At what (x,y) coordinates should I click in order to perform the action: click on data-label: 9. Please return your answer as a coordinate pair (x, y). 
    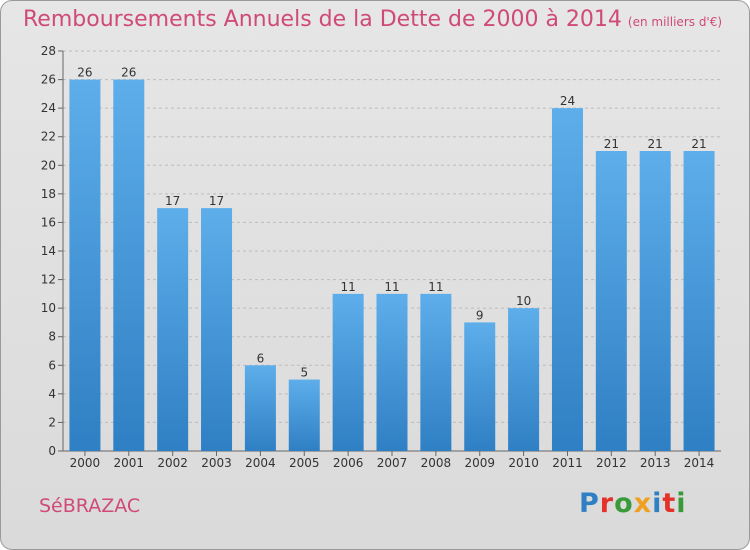
    Looking at the image, I should click on (480, 315).